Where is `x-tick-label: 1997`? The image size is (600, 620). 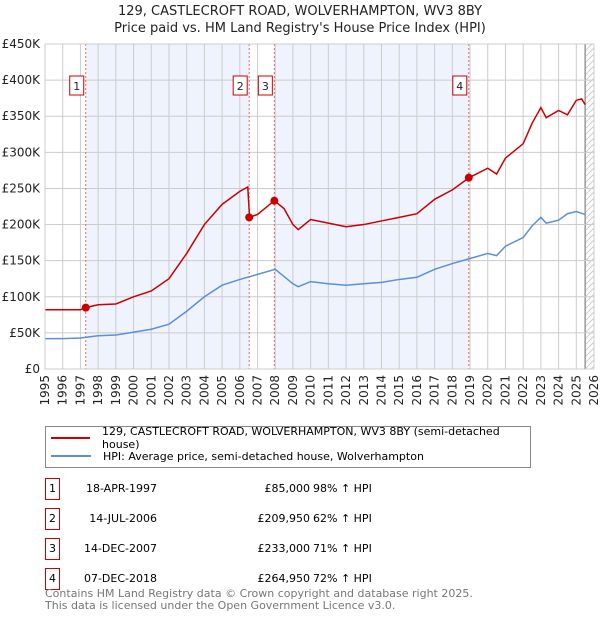
x-tick-label: 1997 is located at coordinates (80, 390).